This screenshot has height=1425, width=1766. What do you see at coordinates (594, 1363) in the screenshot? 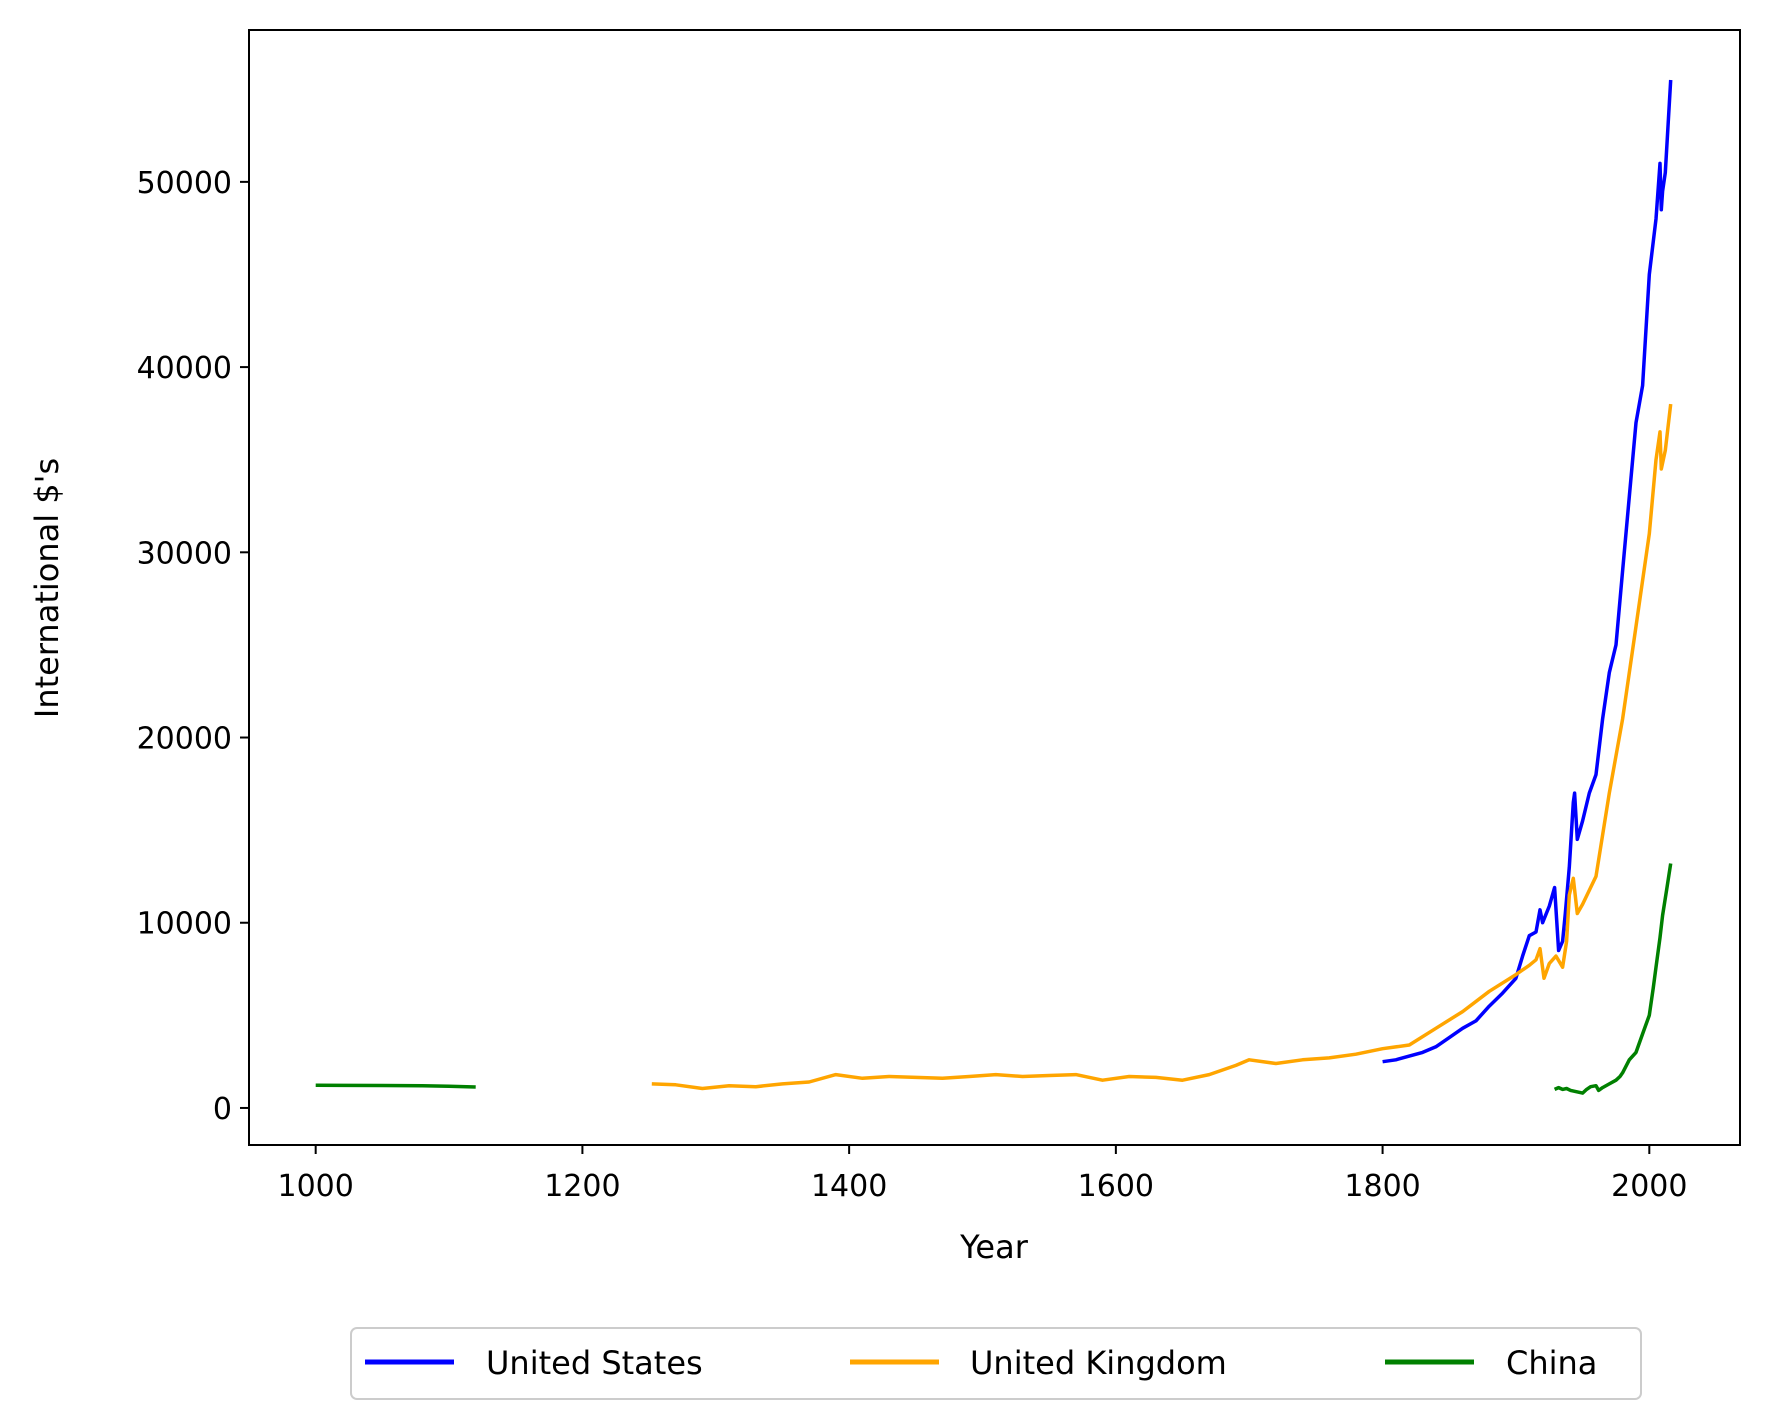
I see `legend-label: United States` at bounding box center [594, 1363].